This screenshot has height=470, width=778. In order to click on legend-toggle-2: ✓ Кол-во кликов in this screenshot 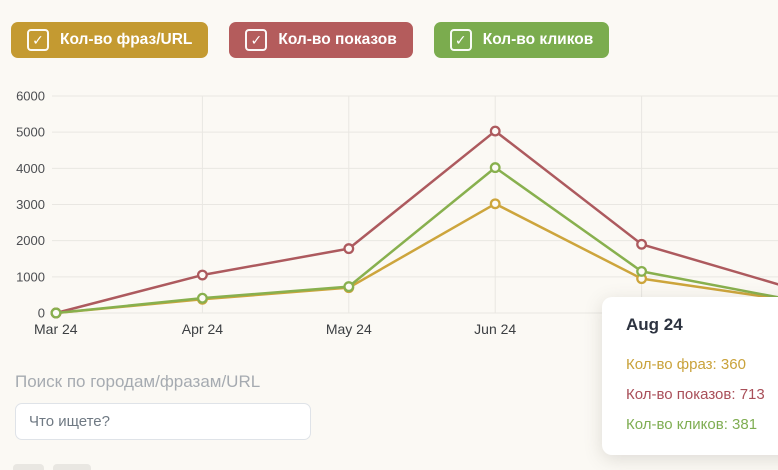, I will do `click(521, 40)`.